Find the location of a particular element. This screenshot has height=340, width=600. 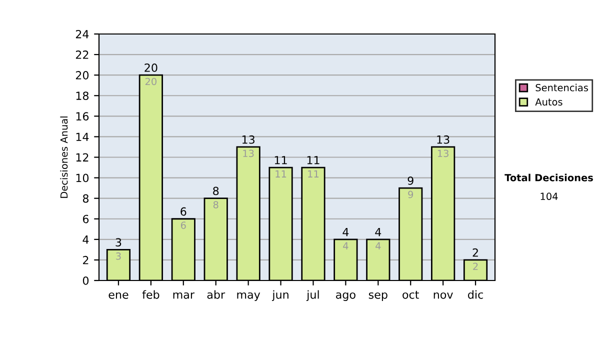

total-label: 6 is located at coordinates (183, 211).